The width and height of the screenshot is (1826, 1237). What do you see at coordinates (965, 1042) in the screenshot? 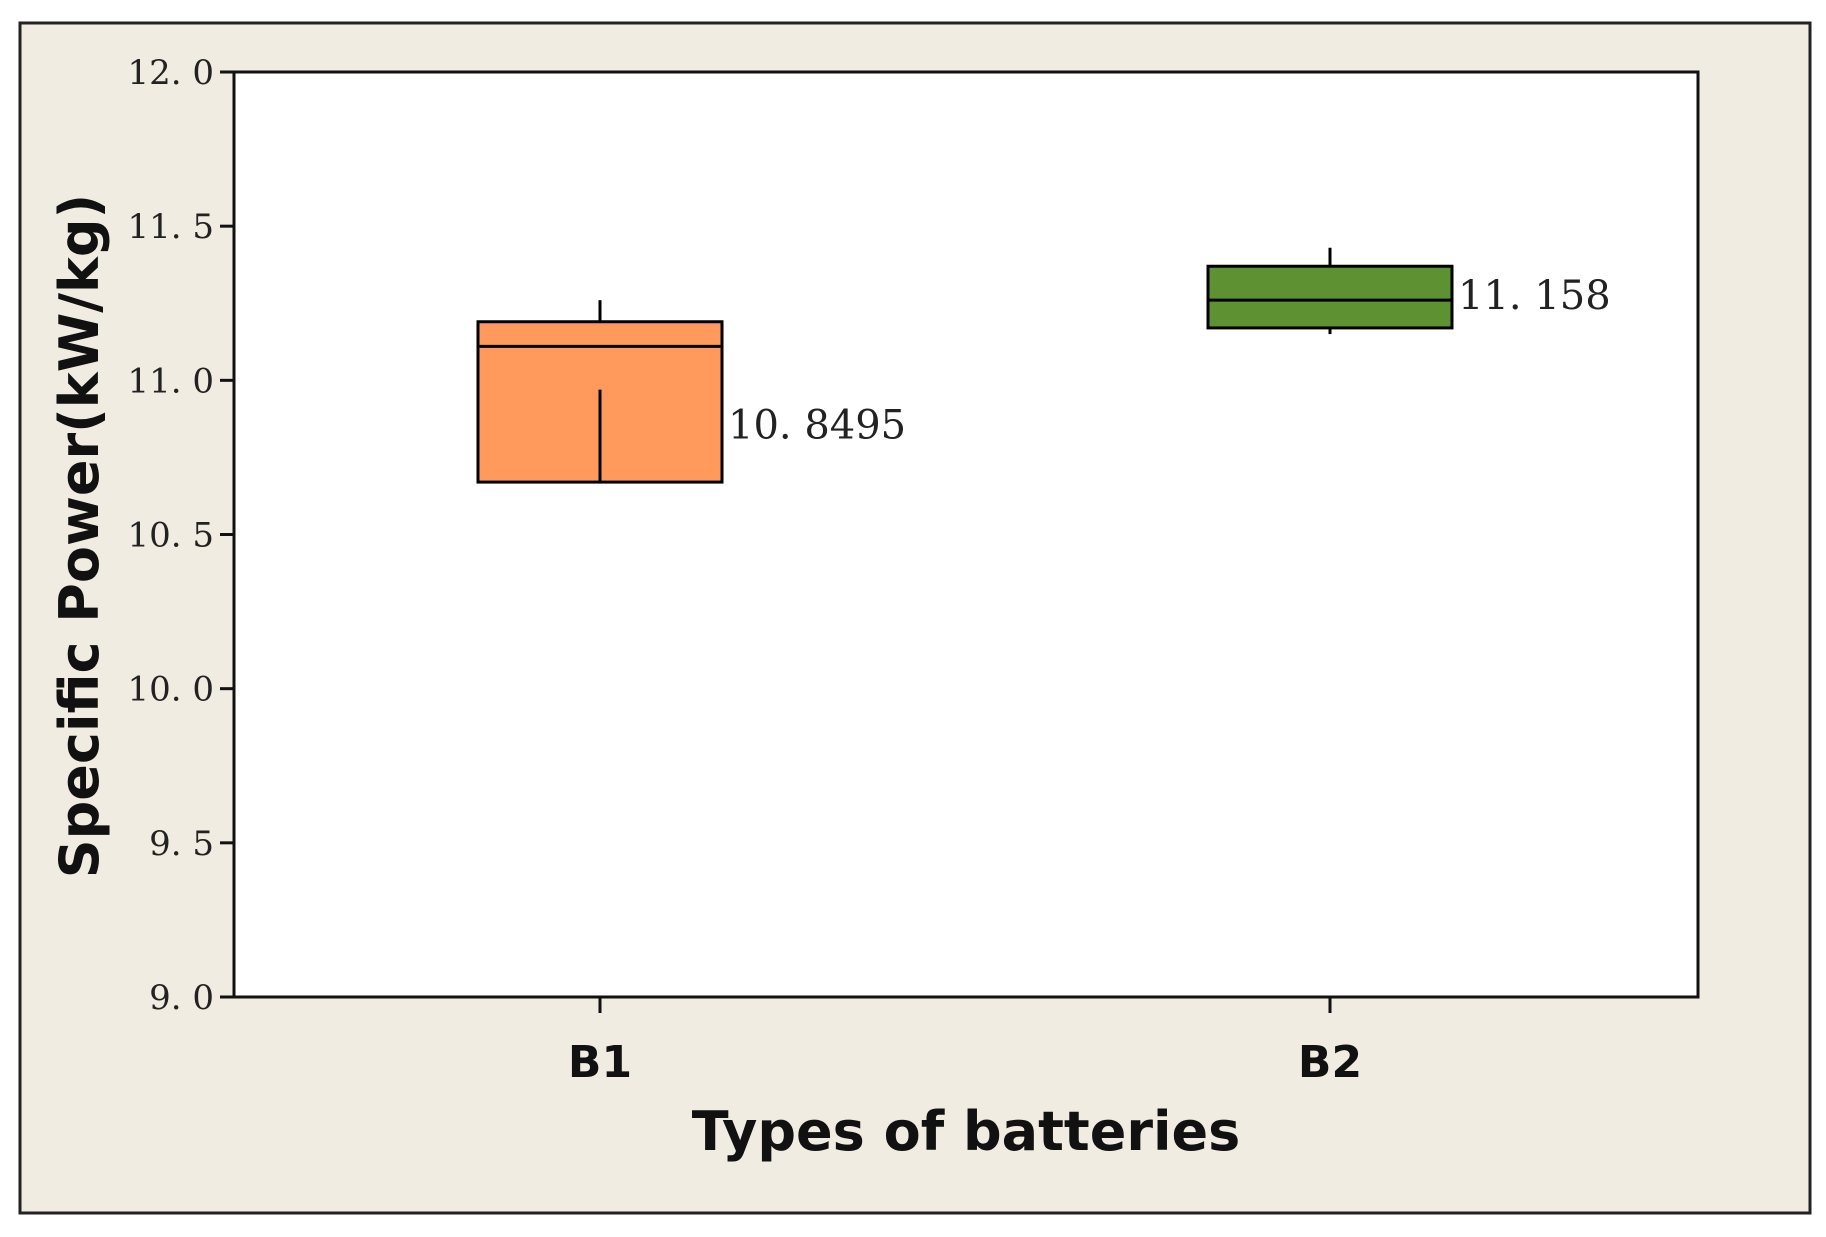
I see `x-axis-ticks: B1 B2` at bounding box center [965, 1042].